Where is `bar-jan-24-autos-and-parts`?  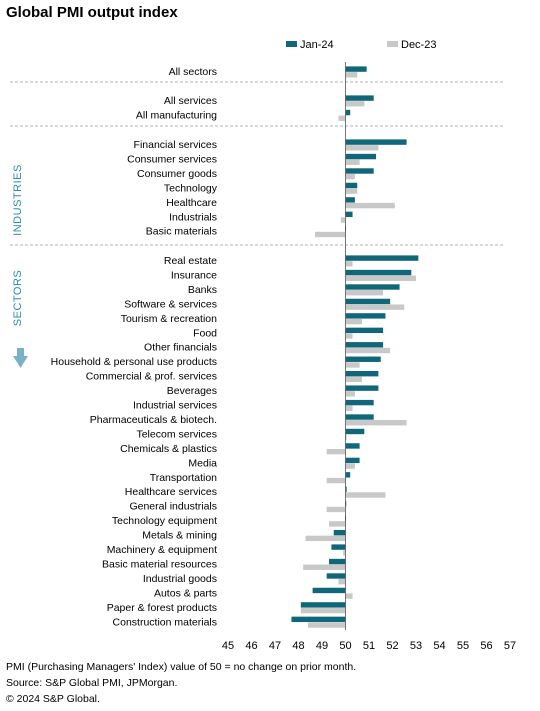 bar-jan-24-autos-and-parts is located at coordinates (329, 590).